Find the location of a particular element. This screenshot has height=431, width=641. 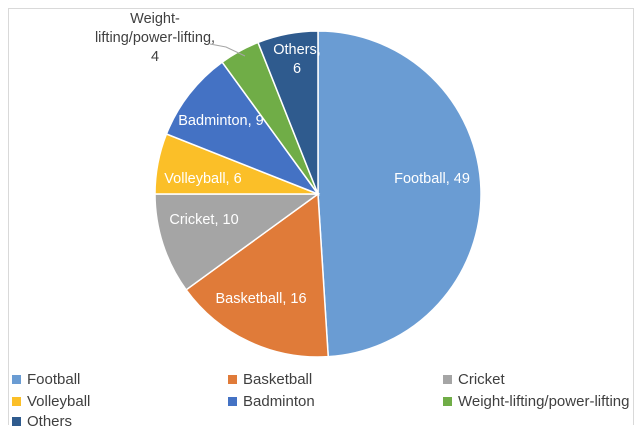

legend-item-volleyball: Volleyball is located at coordinates (51, 401).